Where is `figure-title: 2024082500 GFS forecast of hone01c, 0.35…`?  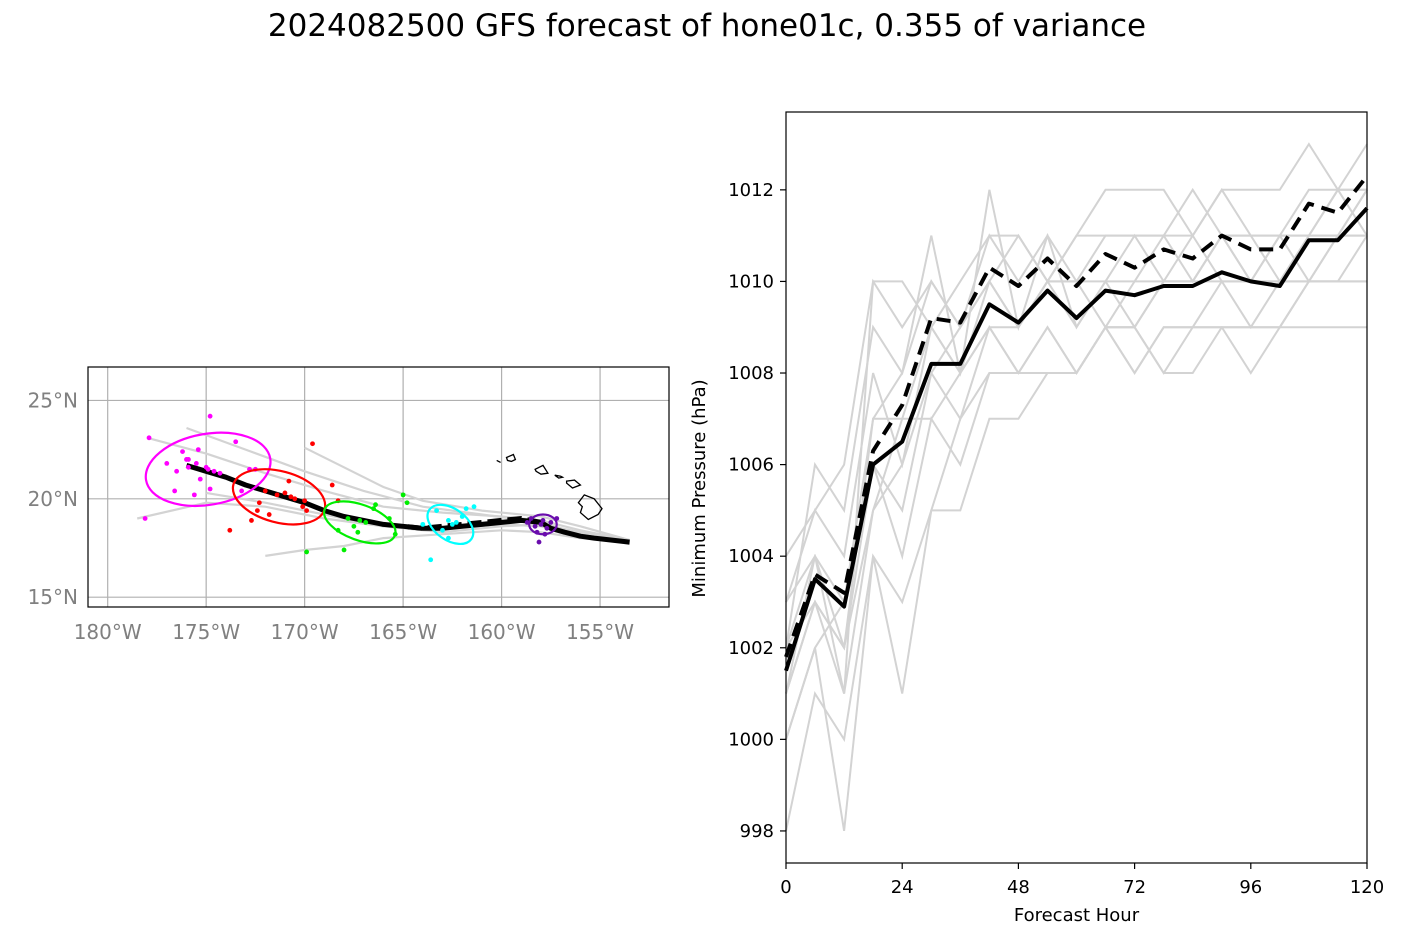 figure-title: 2024082500 GFS forecast of hone01c, 0.35… is located at coordinates (707, 26).